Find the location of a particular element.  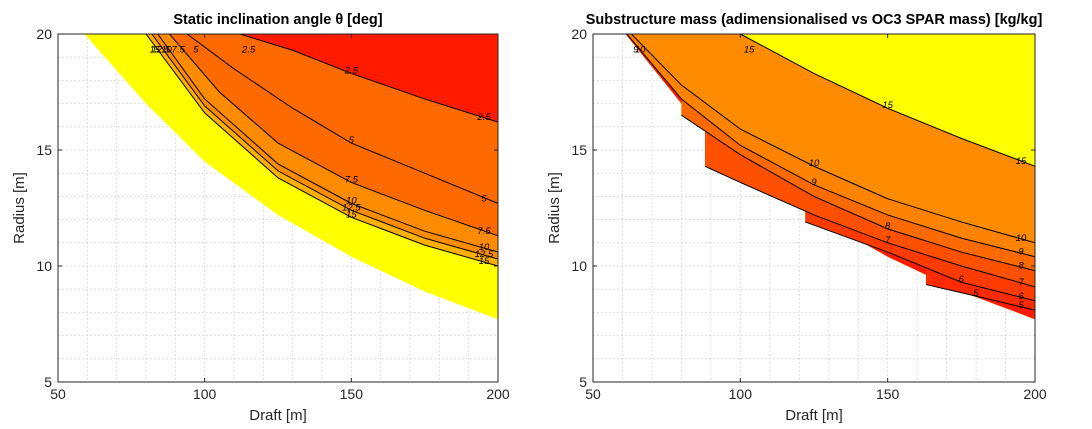

contour-line-7.5 is located at coordinates (333, 135).